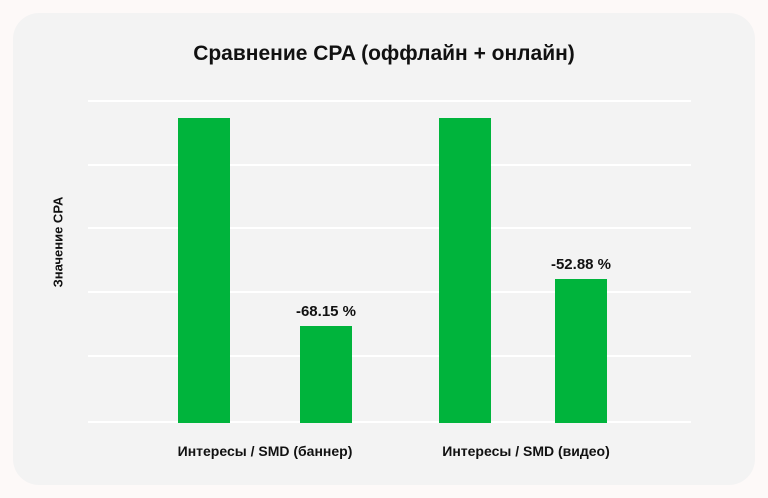 The width and height of the screenshot is (768, 498). What do you see at coordinates (384, 53) in the screenshot?
I see `chart-title: Сравнение CPA (оффлайн + онлайн)` at bounding box center [384, 53].